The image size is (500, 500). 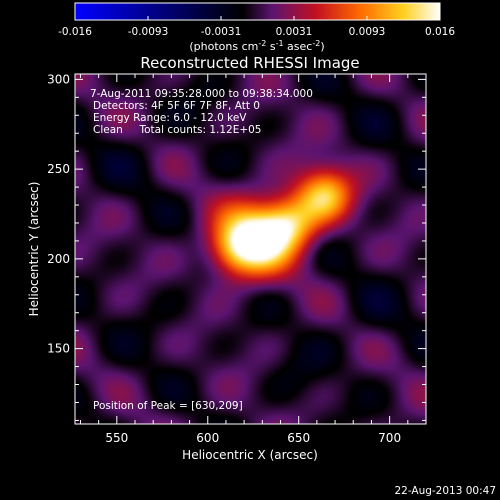 I want to click on colorbar-tick-label: -0.0093, so click(x=148, y=32).